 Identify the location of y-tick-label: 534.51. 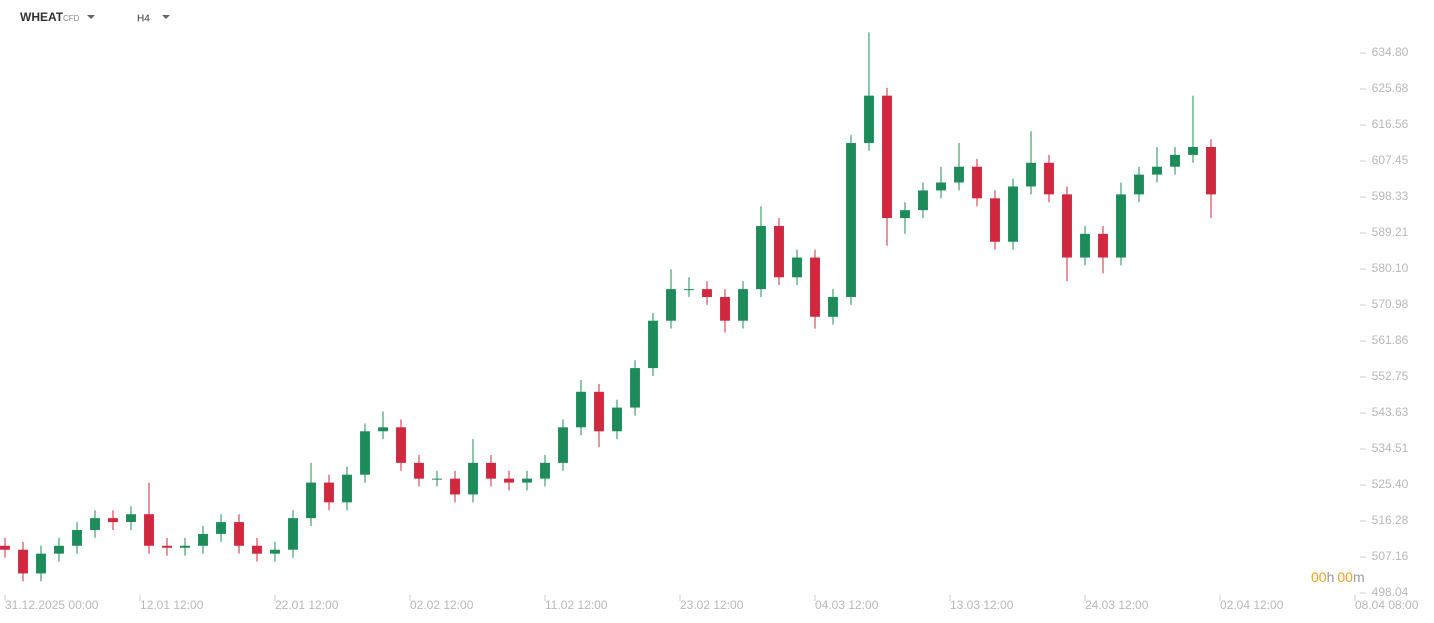
(1390, 448).